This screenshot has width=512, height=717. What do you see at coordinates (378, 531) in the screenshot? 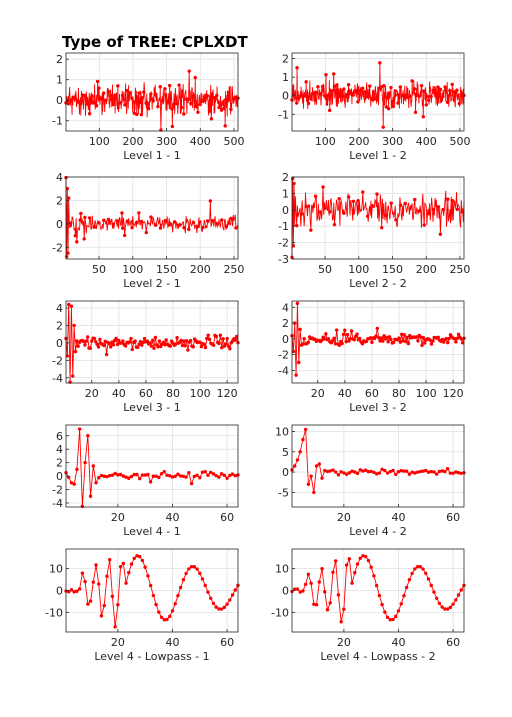
I see `x-axis-label: Level 4 - 2` at bounding box center [378, 531].